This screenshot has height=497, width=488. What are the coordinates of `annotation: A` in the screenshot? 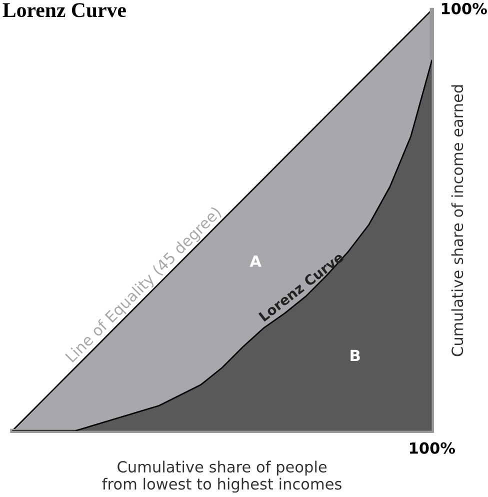 It's located at (256, 261).